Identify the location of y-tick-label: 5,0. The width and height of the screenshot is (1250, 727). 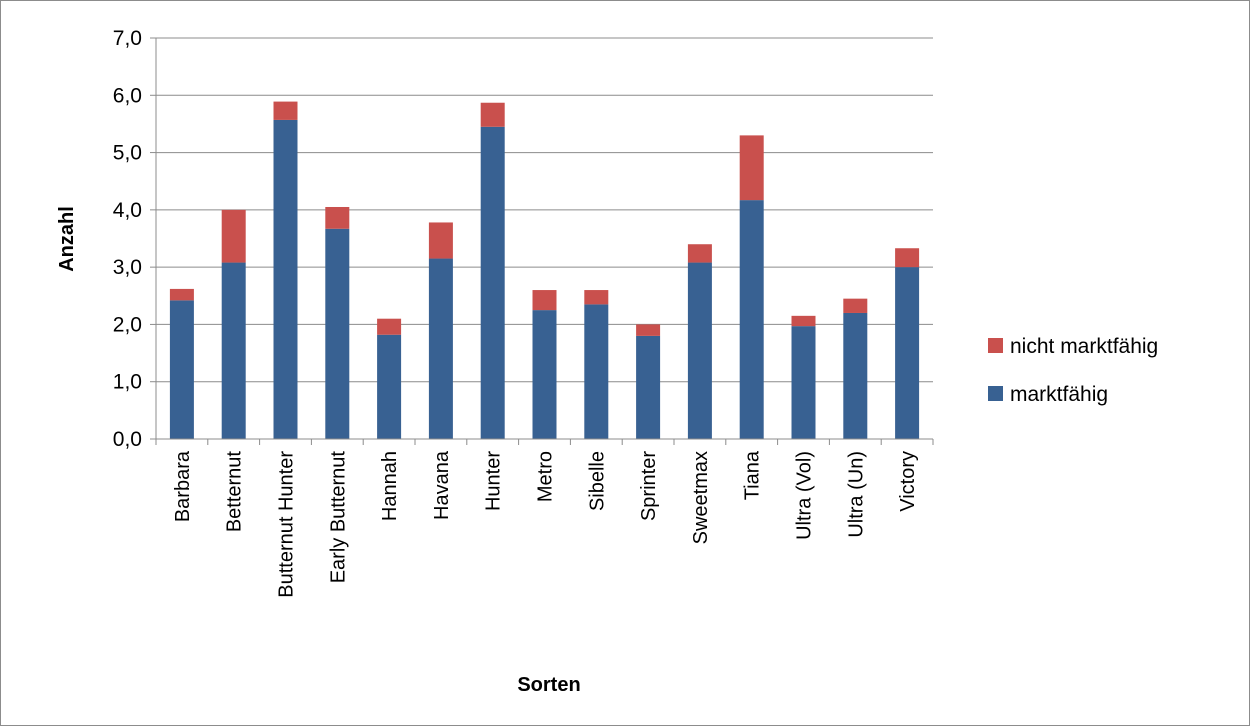
(127, 153).